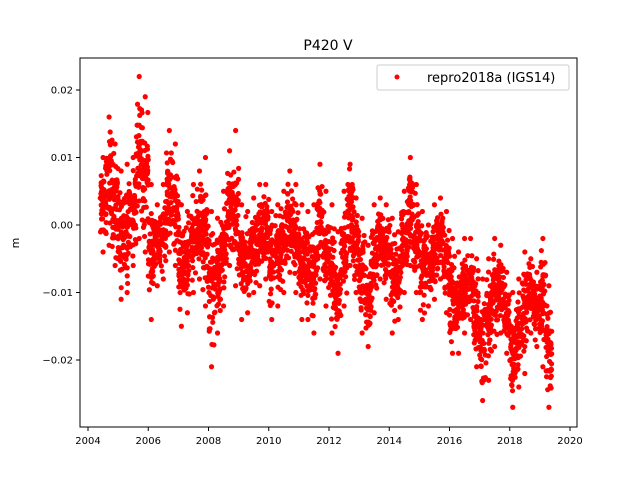 Image resolution: width=640 pixels, height=480 pixels. What do you see at coordinates (509, 441) in the screenshot?
I see `x-tick-label: 2018` at bounding box center [509, 441].